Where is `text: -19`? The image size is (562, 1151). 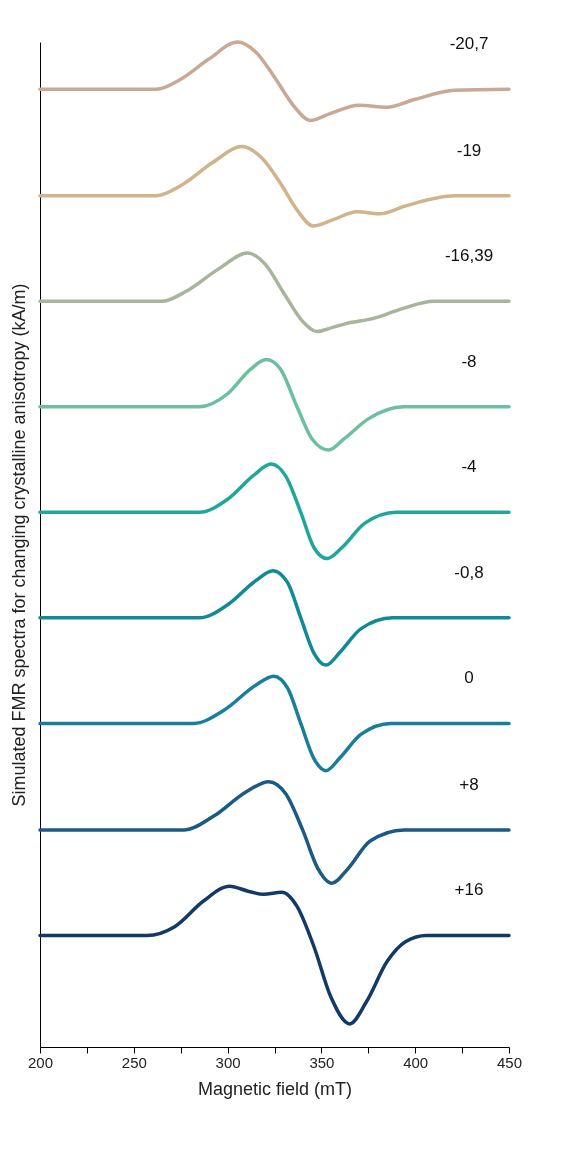 text: -19 is located at coordinates (469, 150).